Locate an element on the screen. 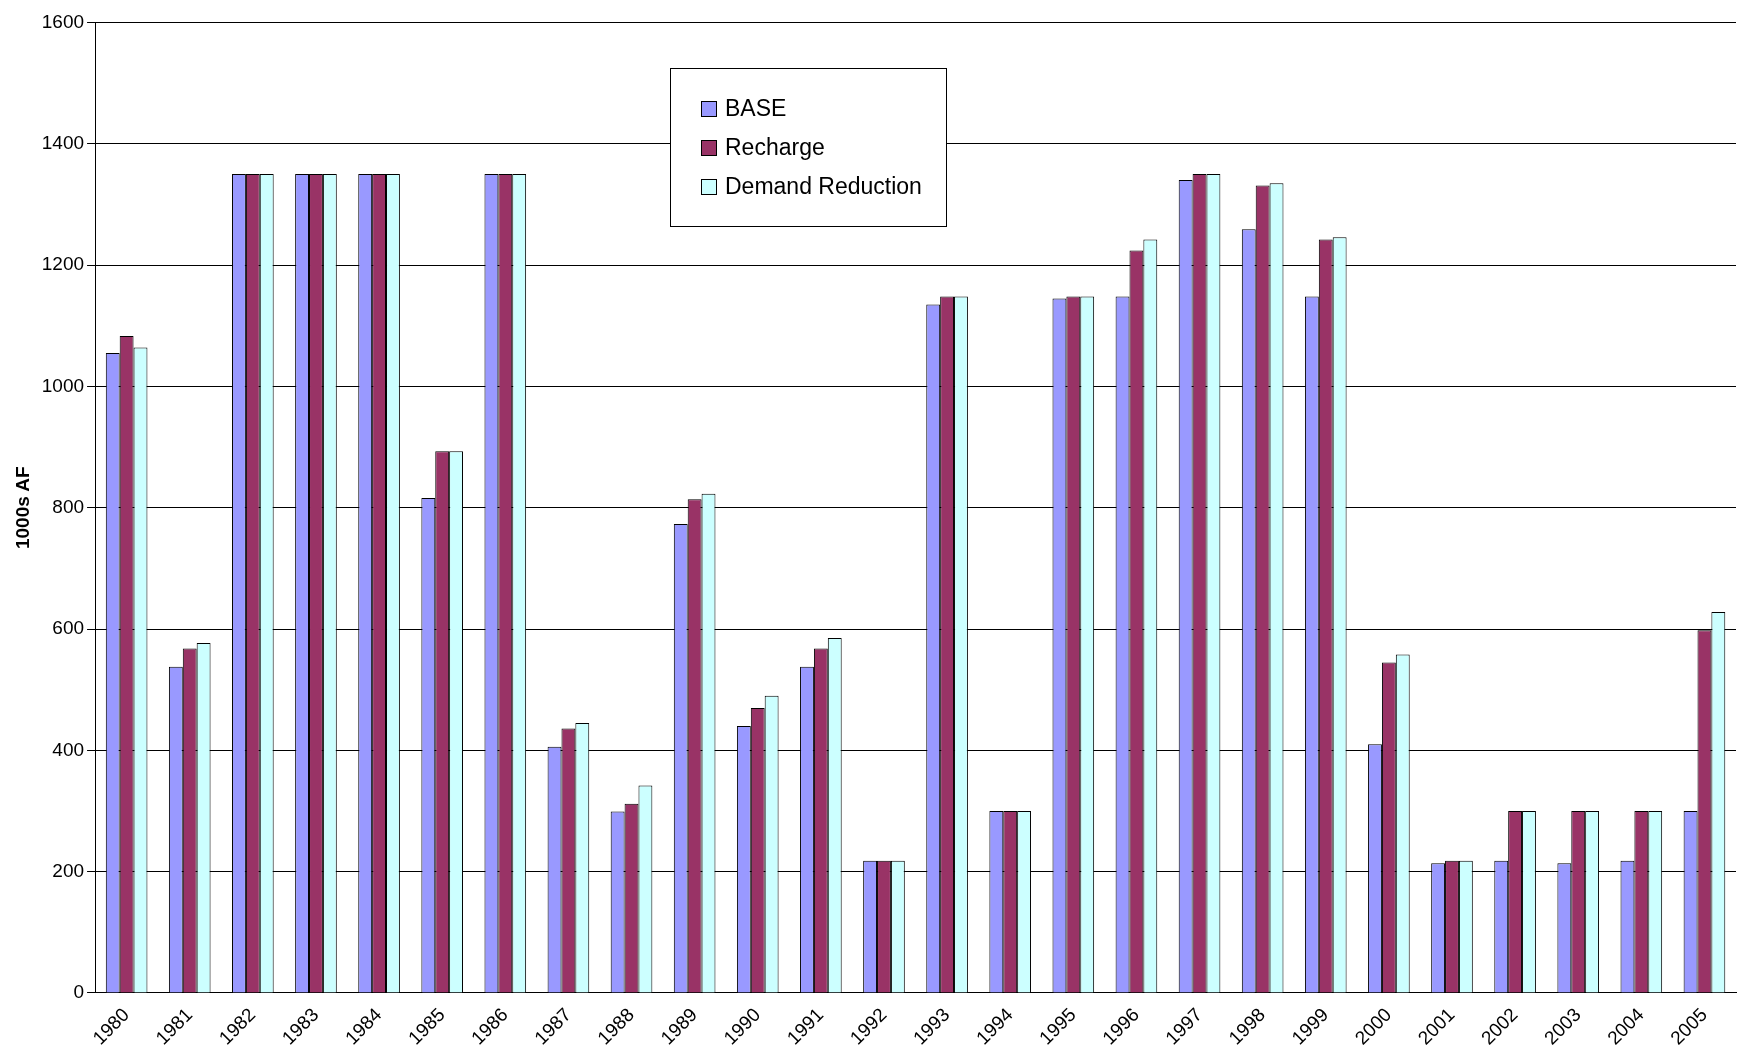  y-tick-label: 1600 is located at coordinates (63, 21).